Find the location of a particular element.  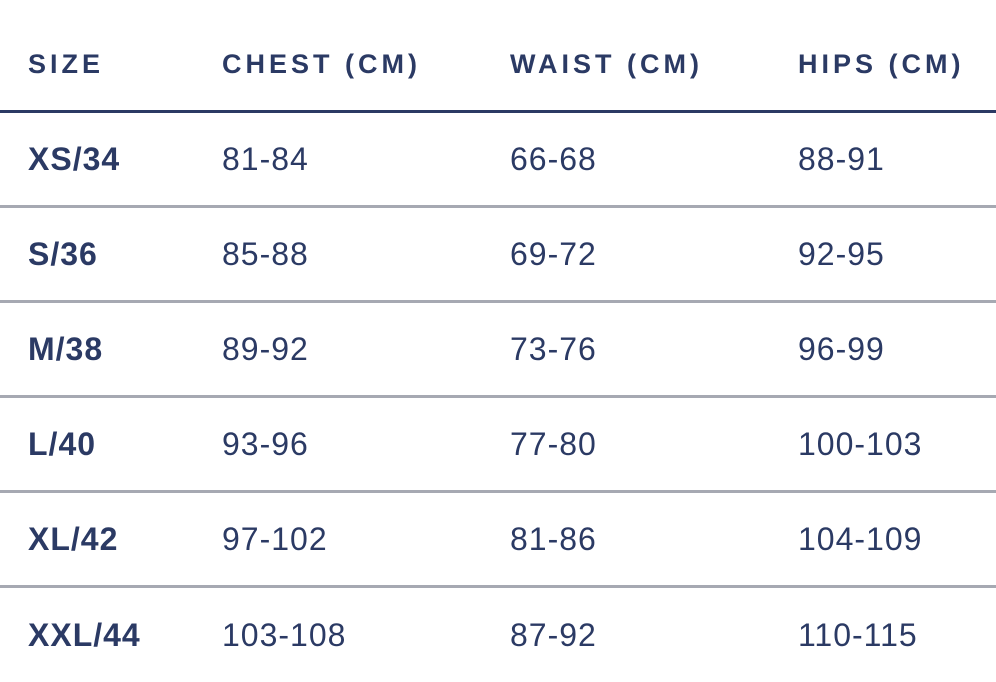

header-cell-waist: WAIST (CM) is located at coordinates (606, 63).